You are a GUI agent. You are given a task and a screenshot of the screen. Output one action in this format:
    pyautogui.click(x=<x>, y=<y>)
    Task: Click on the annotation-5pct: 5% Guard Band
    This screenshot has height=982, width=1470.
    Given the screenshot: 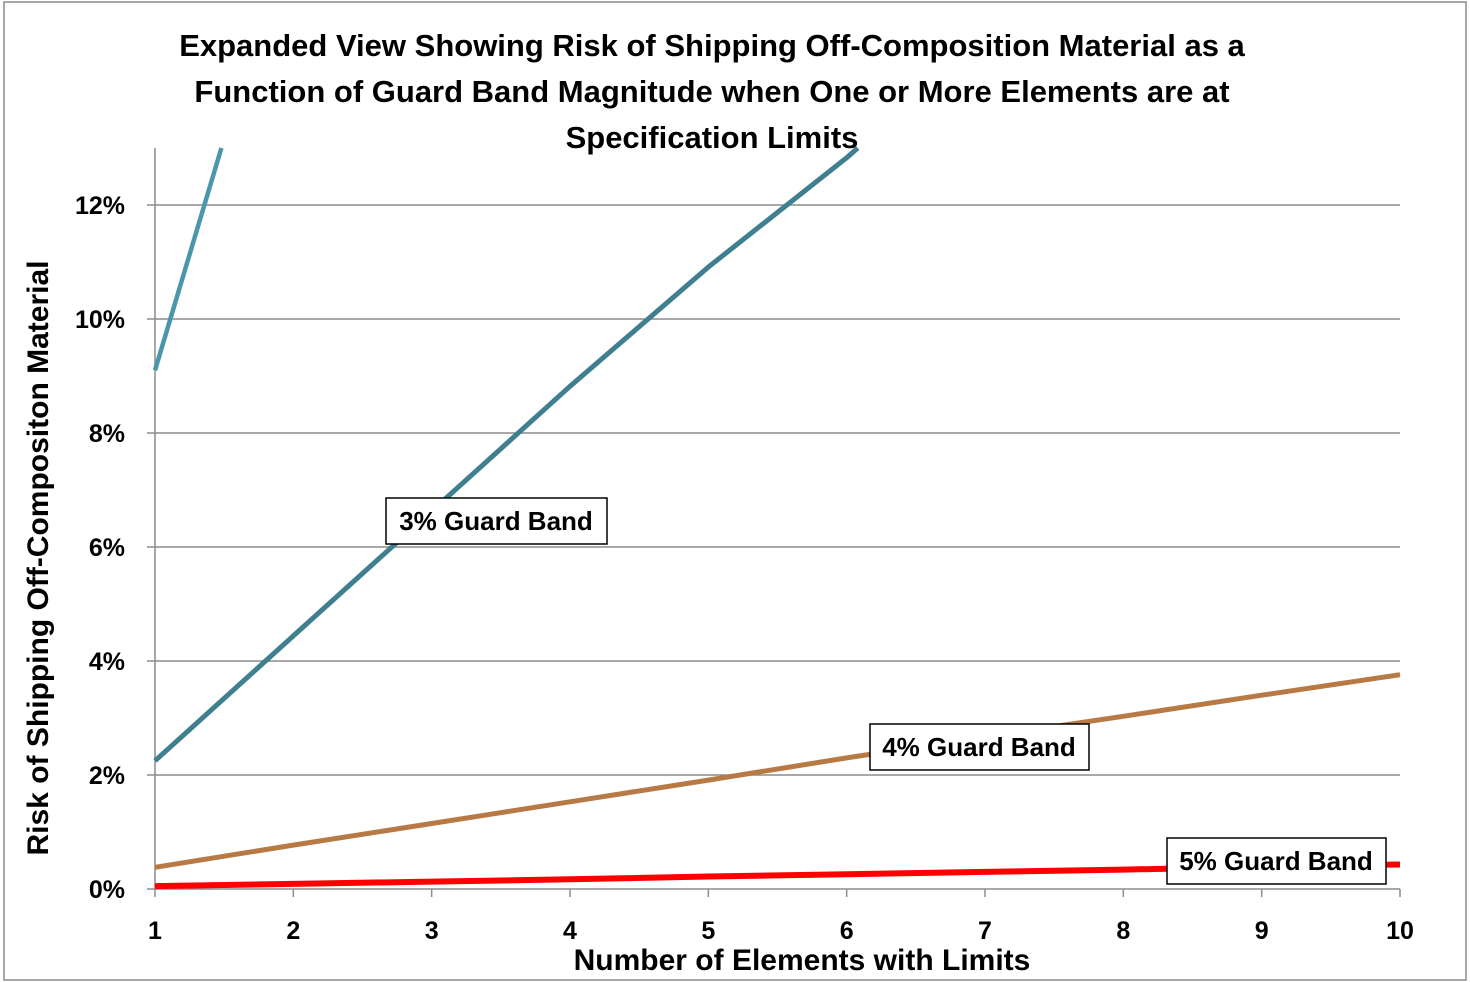 What is the action you would take?
    pyautogui.click(x=1276, y=861)
    